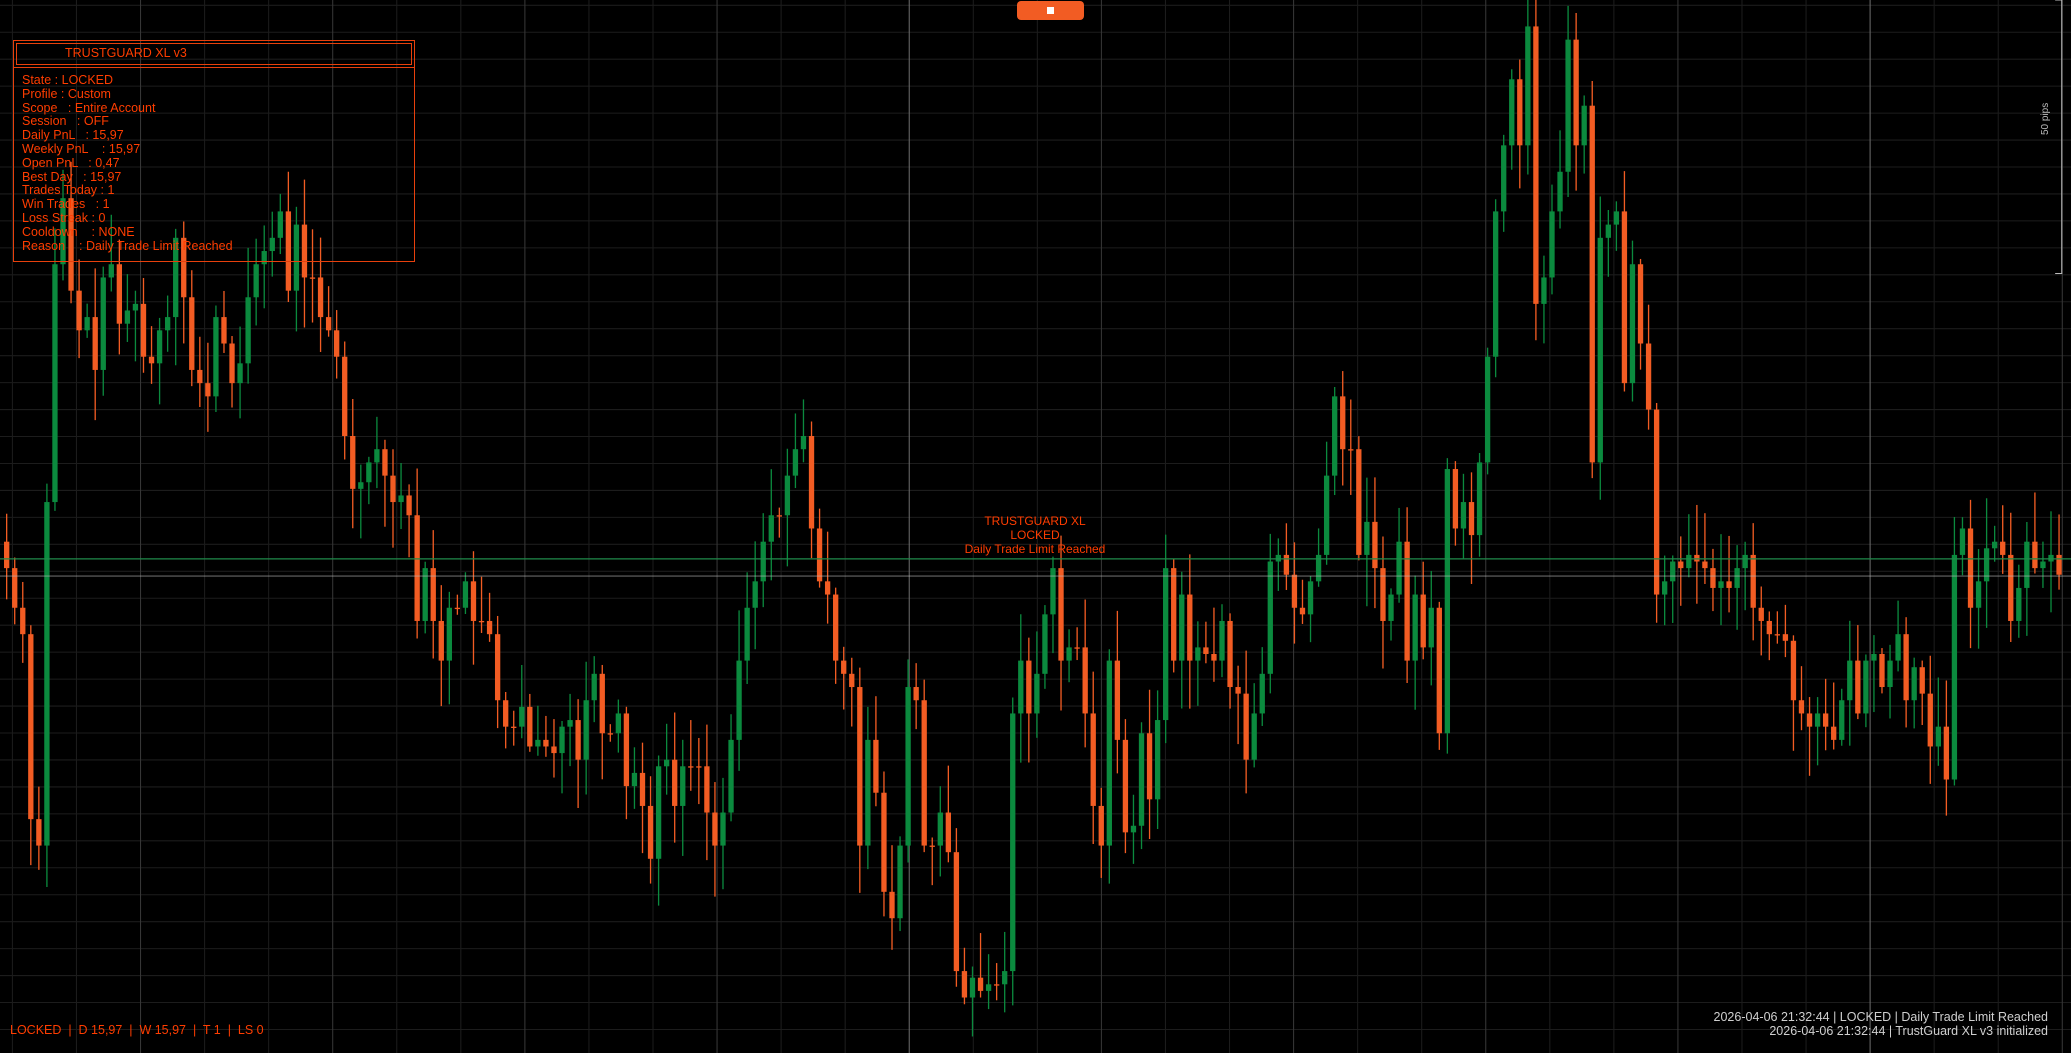 The width and height of the screenshot is (2071, 1053). What do you see at coordinates (2045, 118) in the screenshot?
I see `scale-label: 50 pips` at bounding box center [2045, 118].